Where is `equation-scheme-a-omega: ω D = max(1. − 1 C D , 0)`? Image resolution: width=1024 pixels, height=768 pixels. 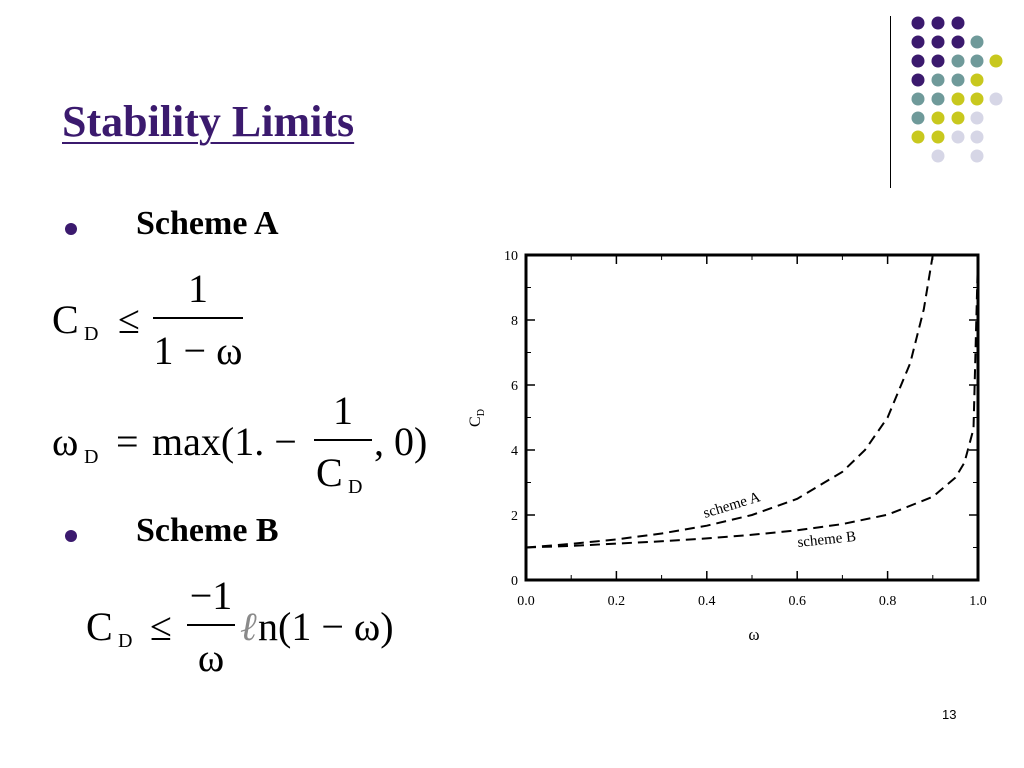 equation-scheme-a-omega: ω D = max(1. − 1 C D , 0) is located at coordinates (239, 443).